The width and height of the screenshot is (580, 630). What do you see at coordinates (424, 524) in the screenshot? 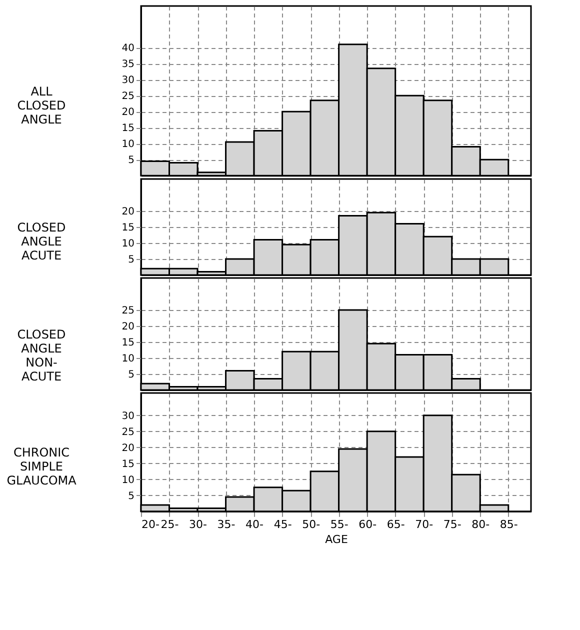
I see `x-tick-label: 70-` at bounding box center [424, 524].